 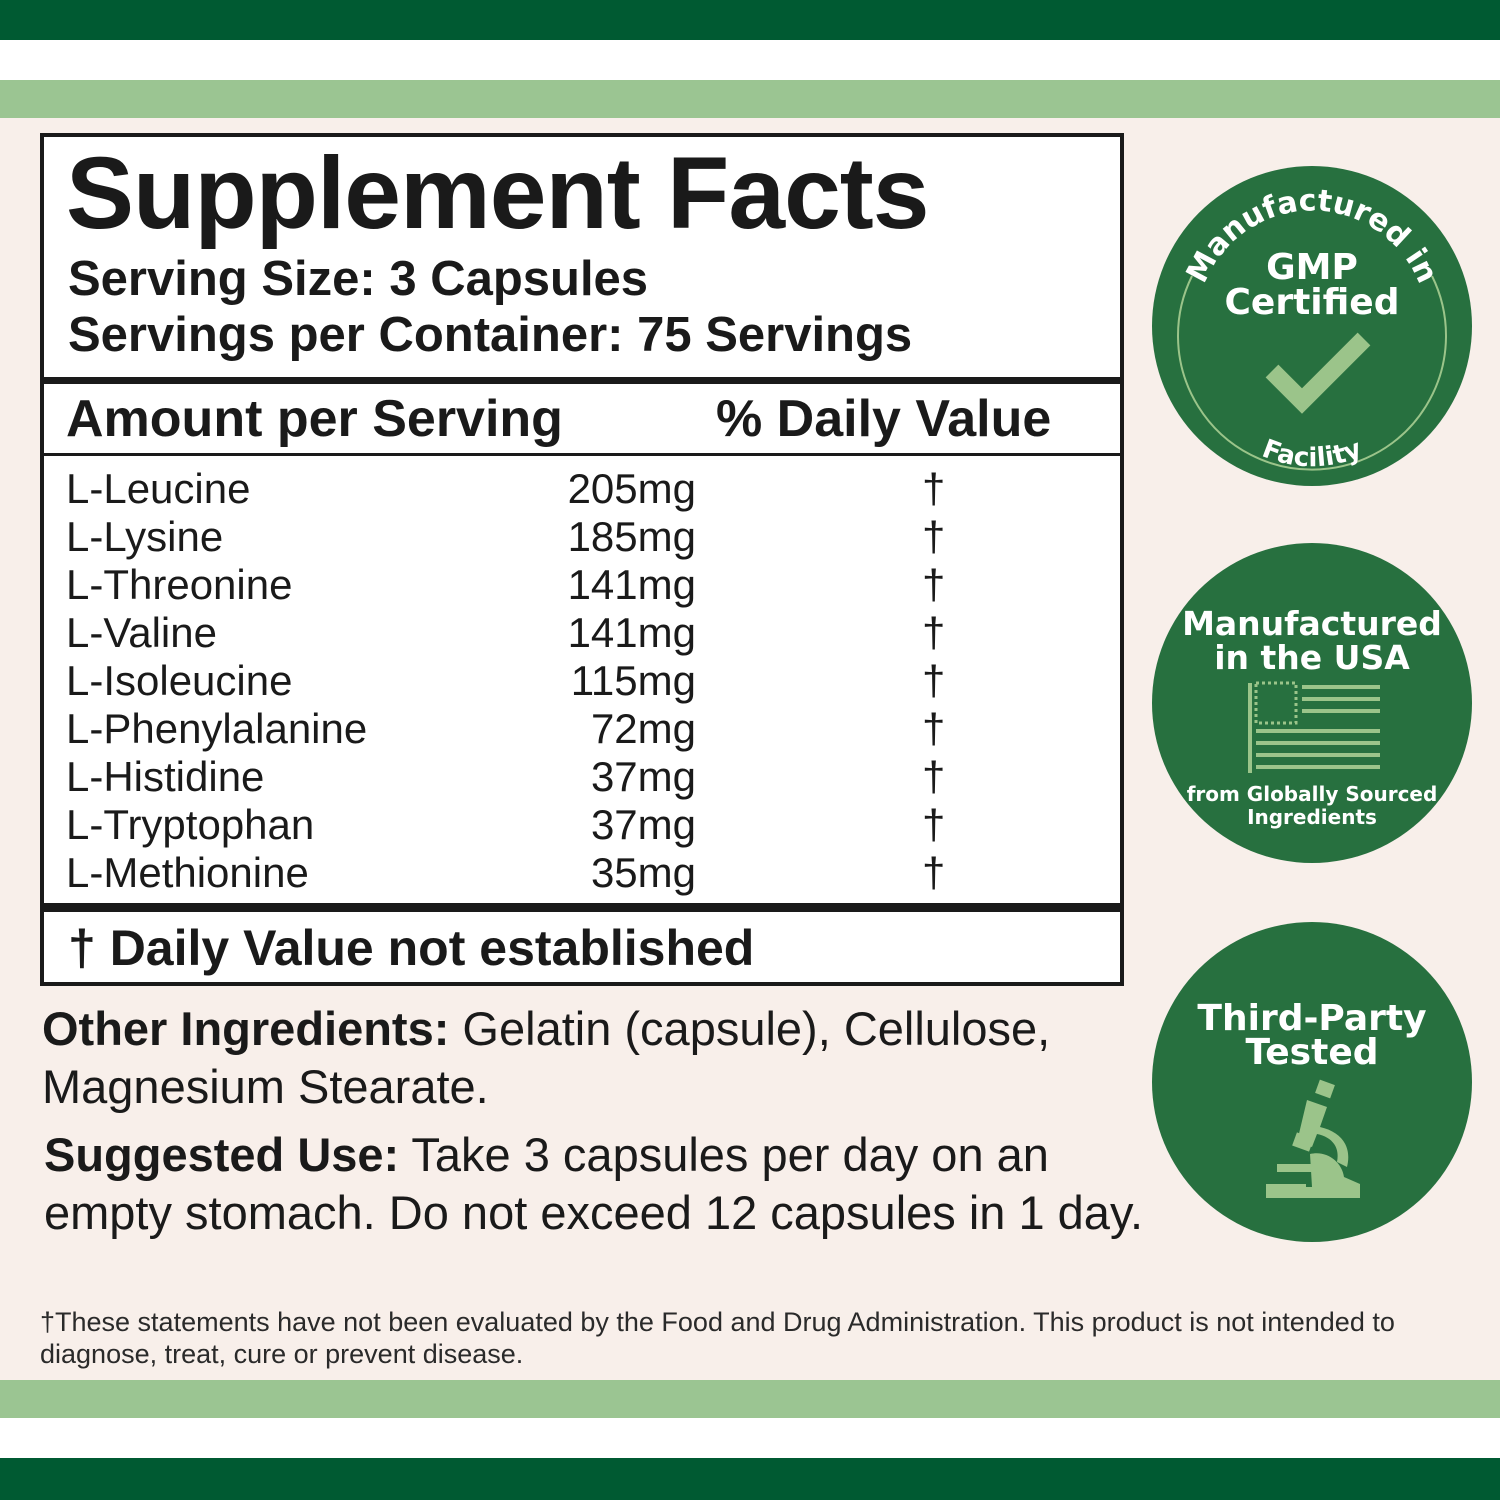 What do you see at coordinates (358, 279) in the screenshot?
I see `serving-size: Serving Size: 3 Capsules` at bounding box center [358, 279].